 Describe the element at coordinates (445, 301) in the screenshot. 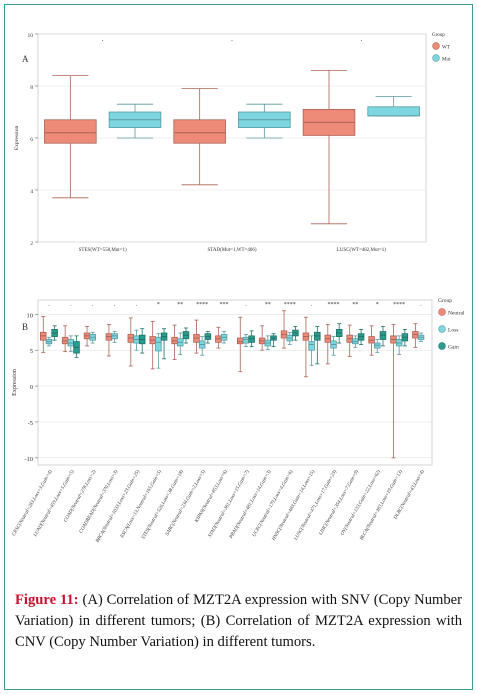

I see `chart-b-legend-title: Group` at that location.